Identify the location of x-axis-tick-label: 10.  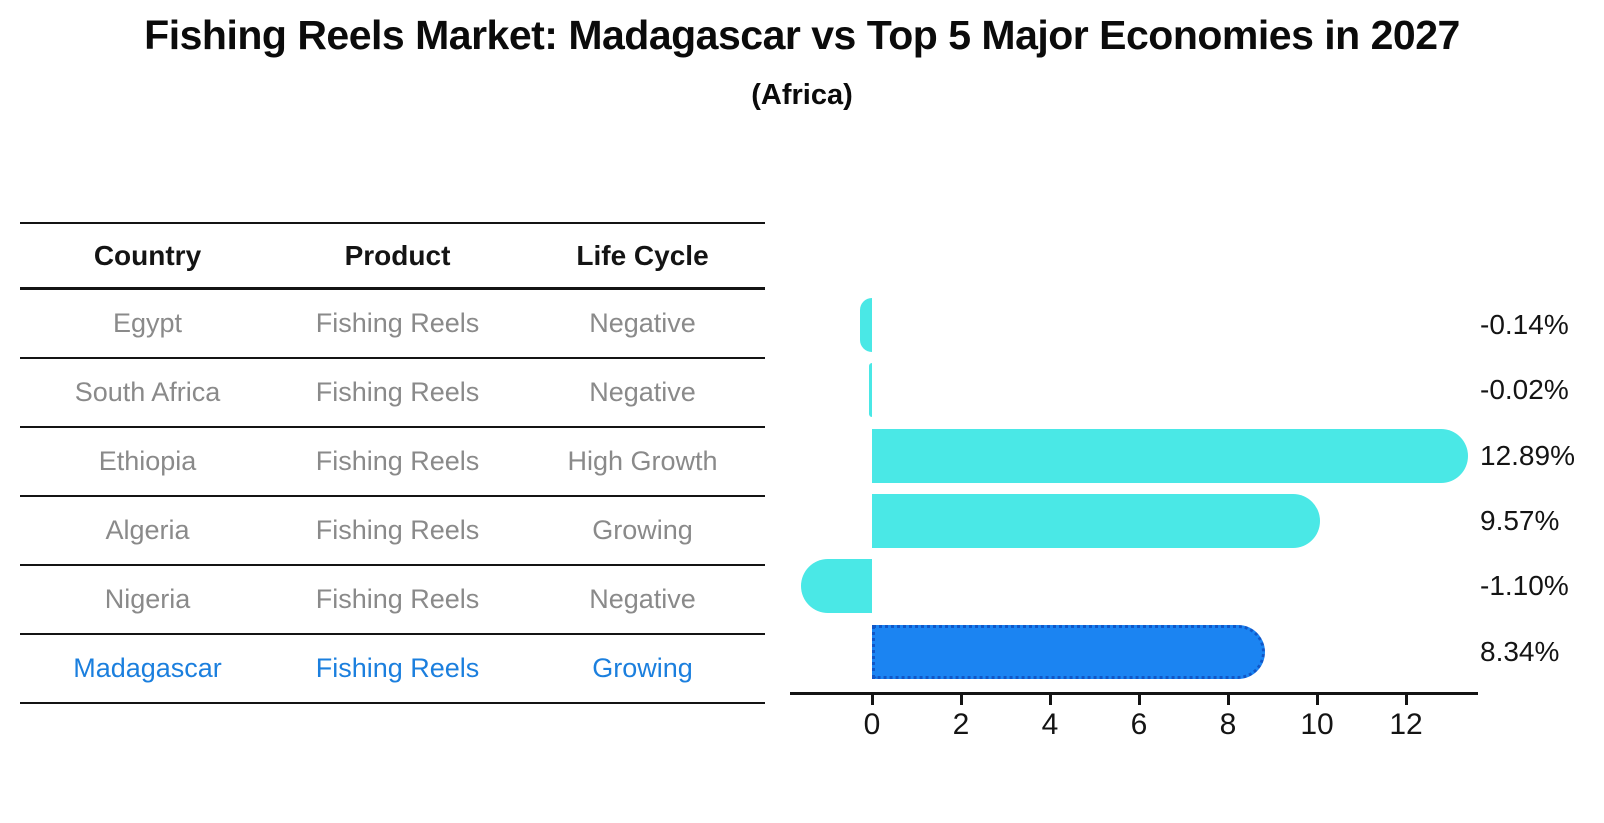
(1317, 724).